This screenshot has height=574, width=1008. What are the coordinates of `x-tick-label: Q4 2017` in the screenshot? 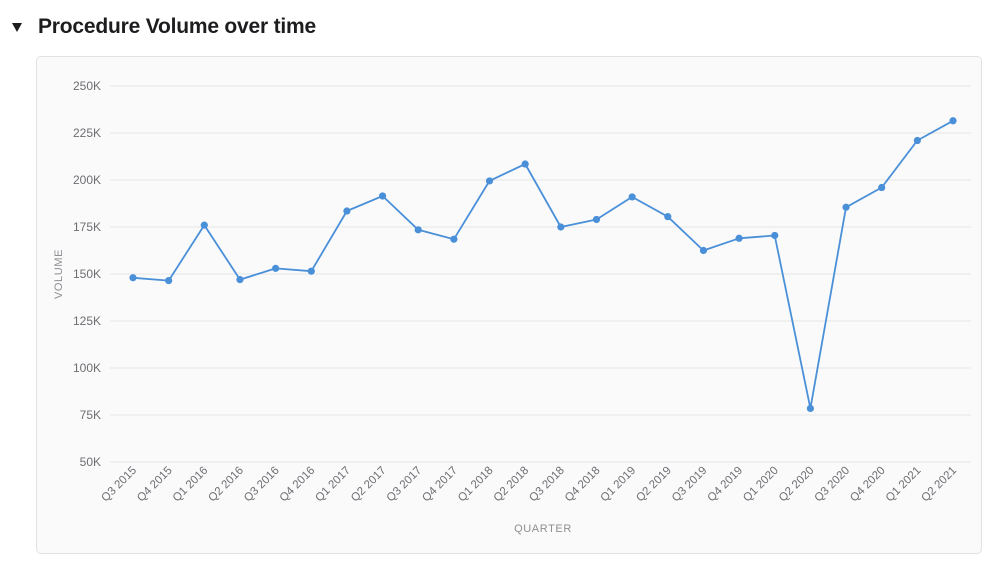 It's located at (440, 485).